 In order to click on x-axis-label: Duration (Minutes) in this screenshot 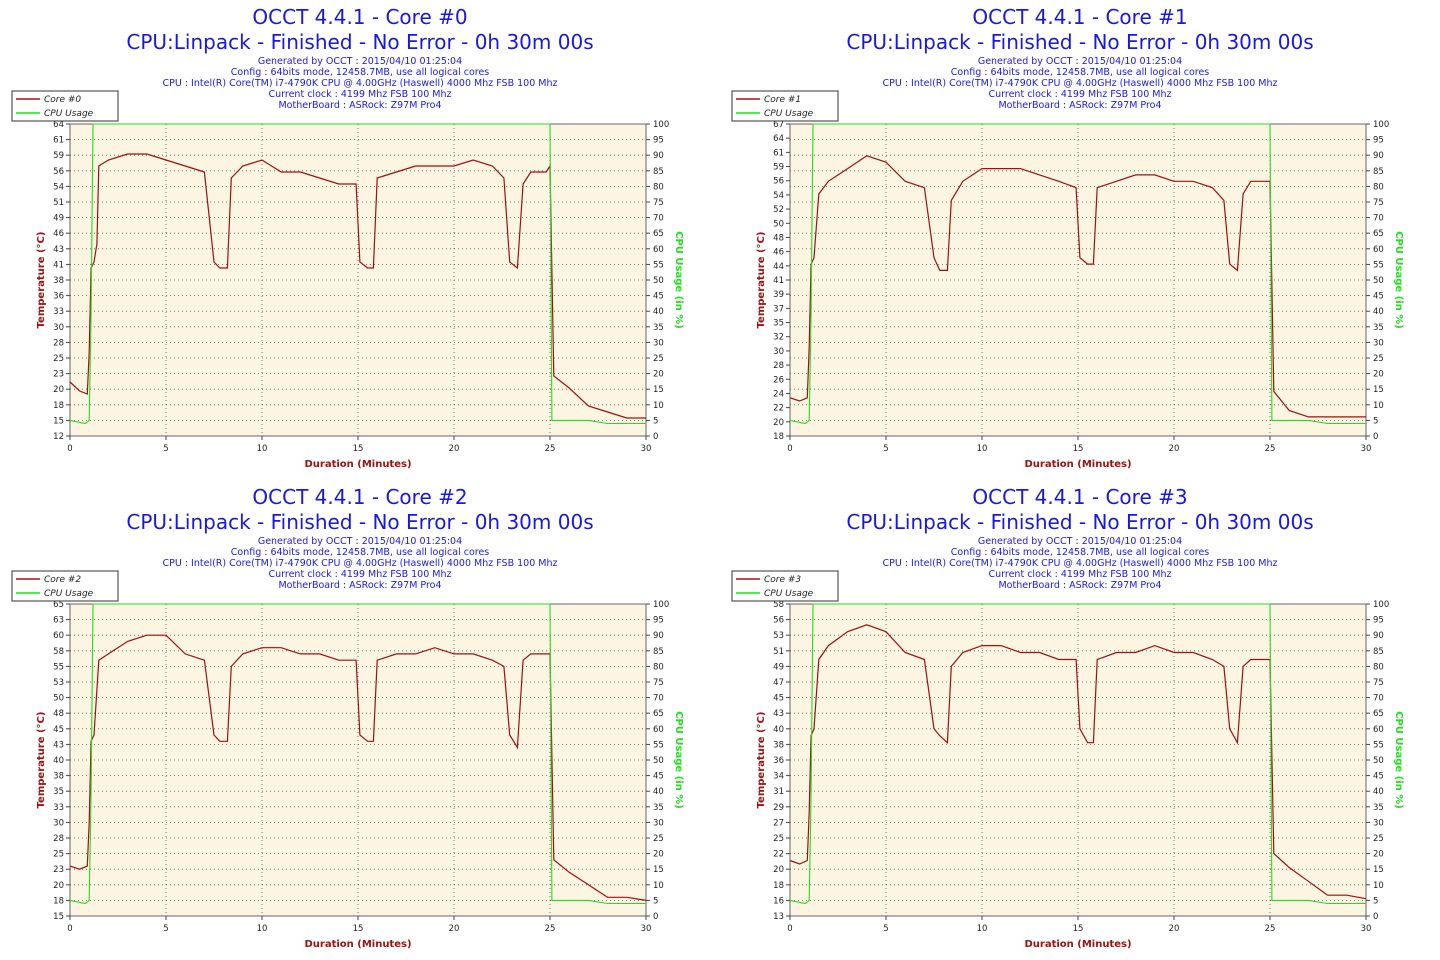, I will do `click(1077, 944)`.